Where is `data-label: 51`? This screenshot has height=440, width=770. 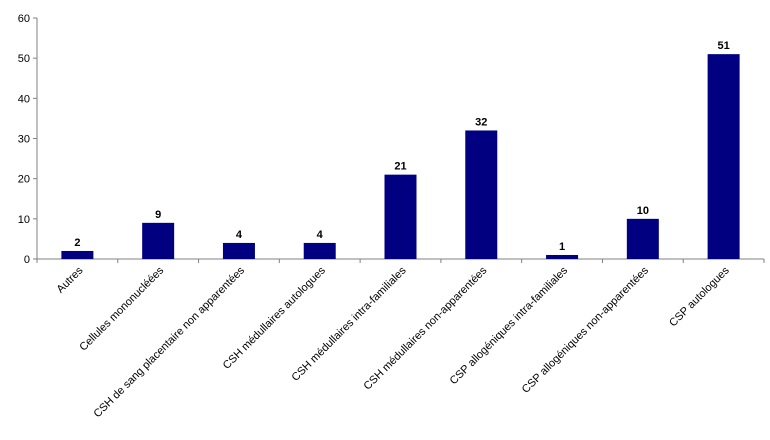 data-label: 51 is located at coordinates (723, 46).